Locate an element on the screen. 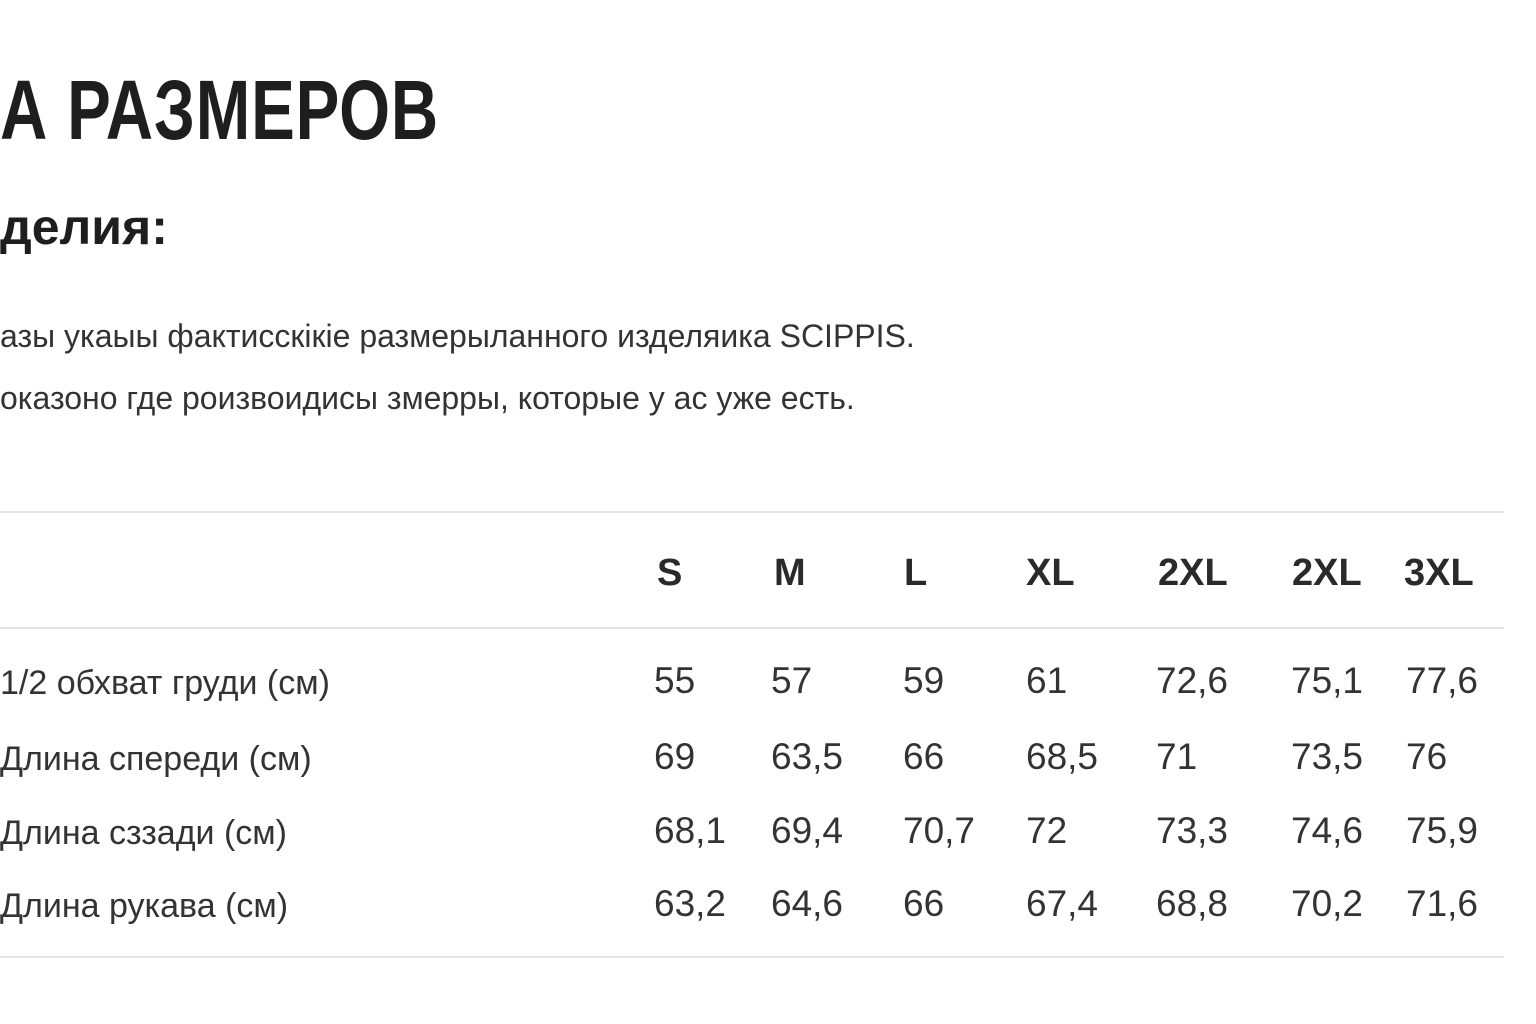 The width and height of the screenshot is (1536, 1024). size-header-m: M is located at coordinates (790, 573).